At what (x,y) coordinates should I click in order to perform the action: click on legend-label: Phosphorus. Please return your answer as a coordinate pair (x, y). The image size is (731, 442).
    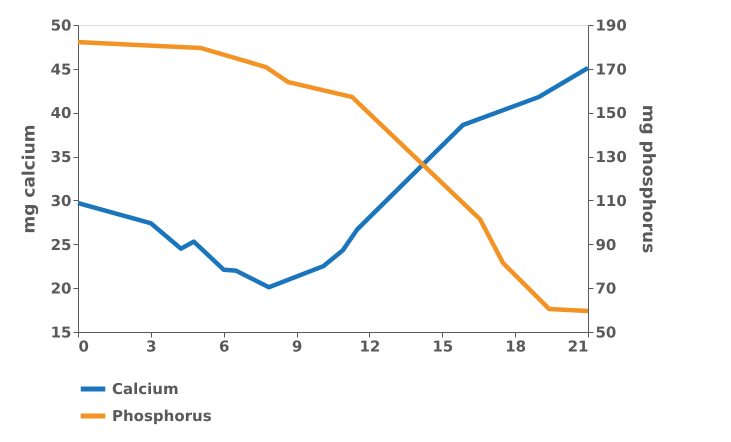
    Looking at the image, I should click on (162, 416).